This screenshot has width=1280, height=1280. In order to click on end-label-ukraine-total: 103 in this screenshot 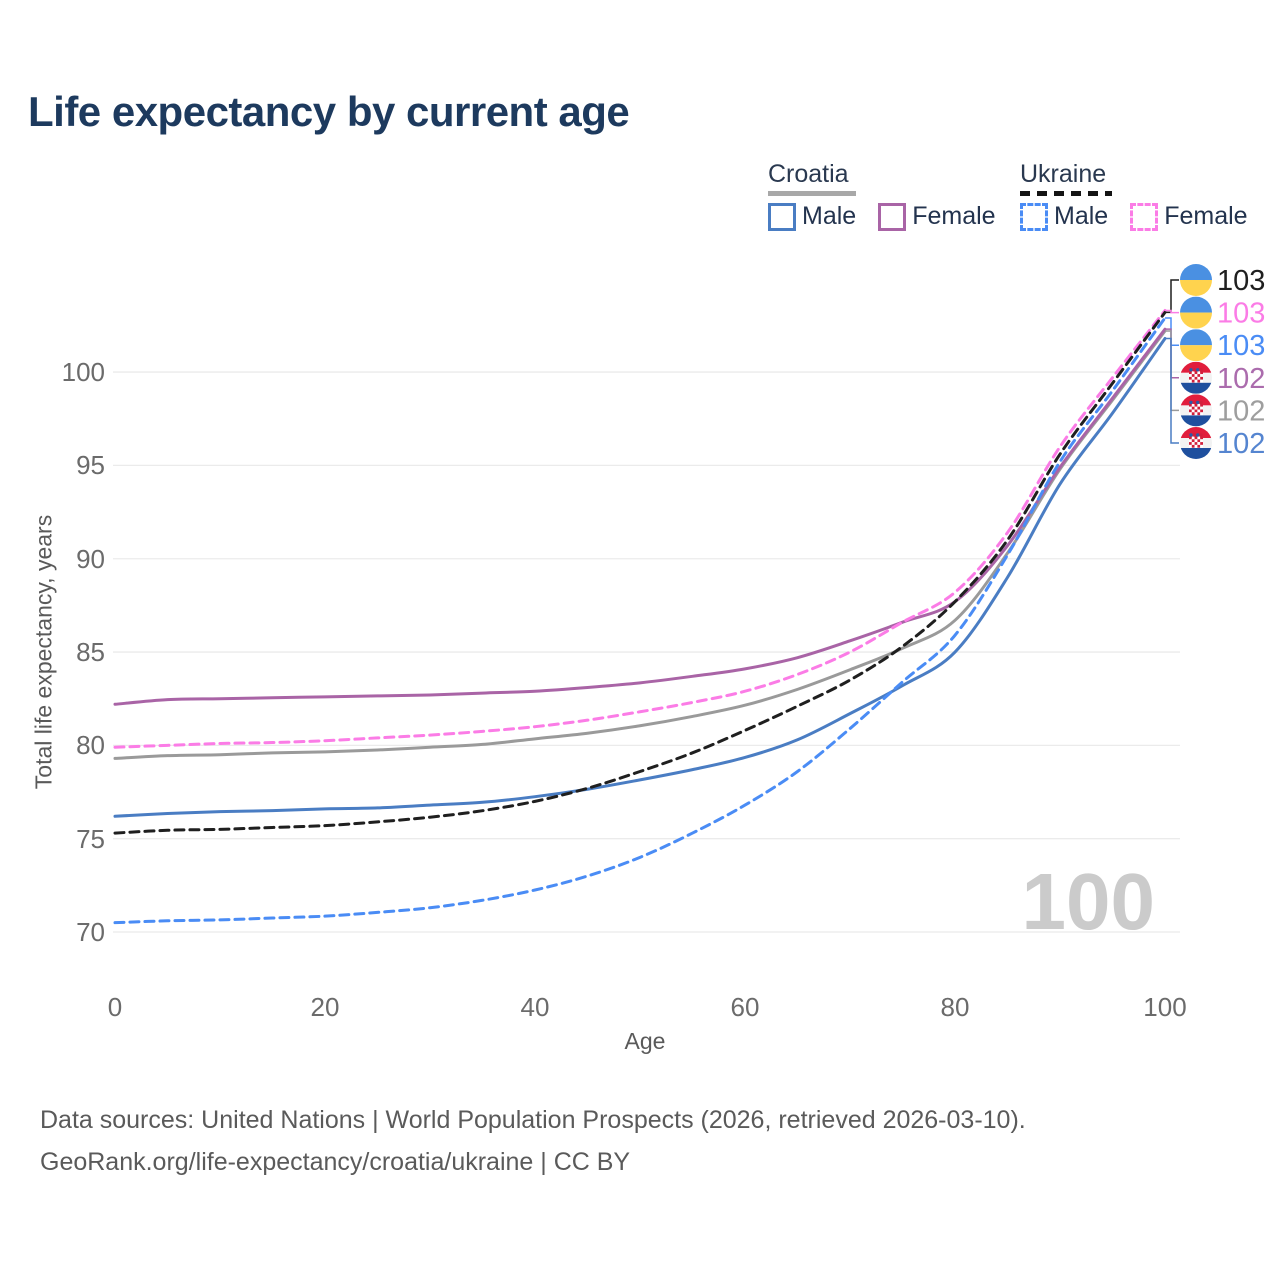, I will do `click(1222, 280)`.